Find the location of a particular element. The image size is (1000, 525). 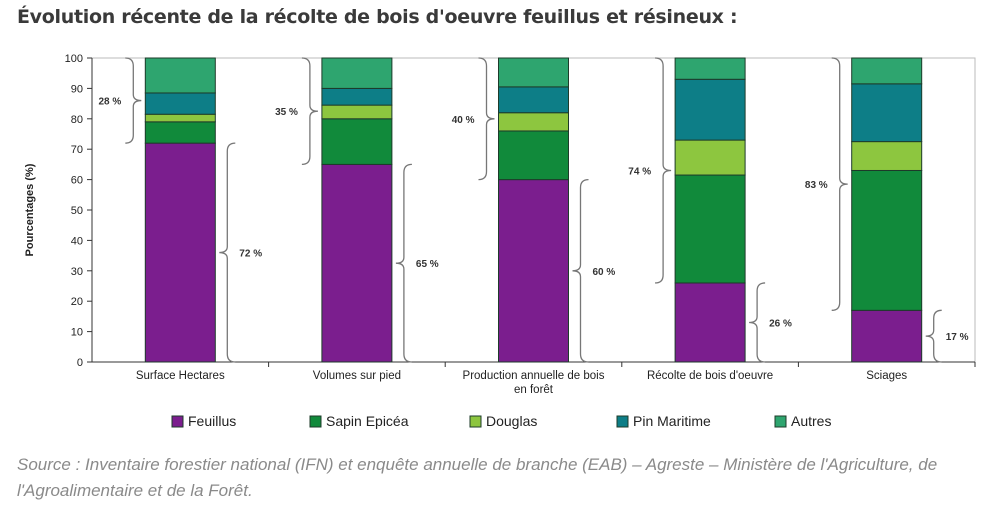

resineux-share-label: 83 % is located at coordinates (816, 185).